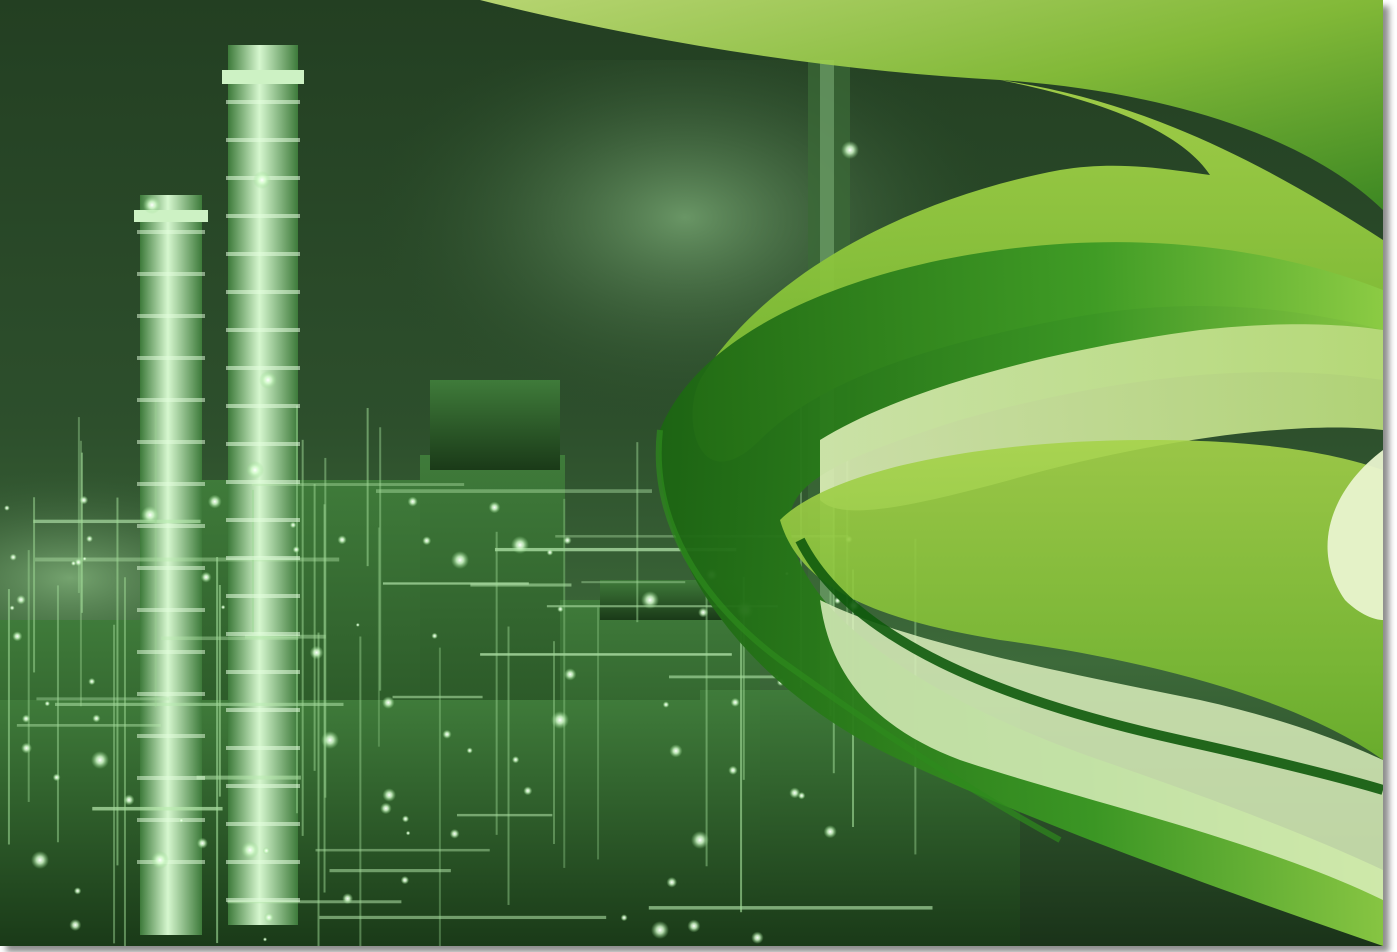  I want to click on distillation-column-left, so click(171, 565).